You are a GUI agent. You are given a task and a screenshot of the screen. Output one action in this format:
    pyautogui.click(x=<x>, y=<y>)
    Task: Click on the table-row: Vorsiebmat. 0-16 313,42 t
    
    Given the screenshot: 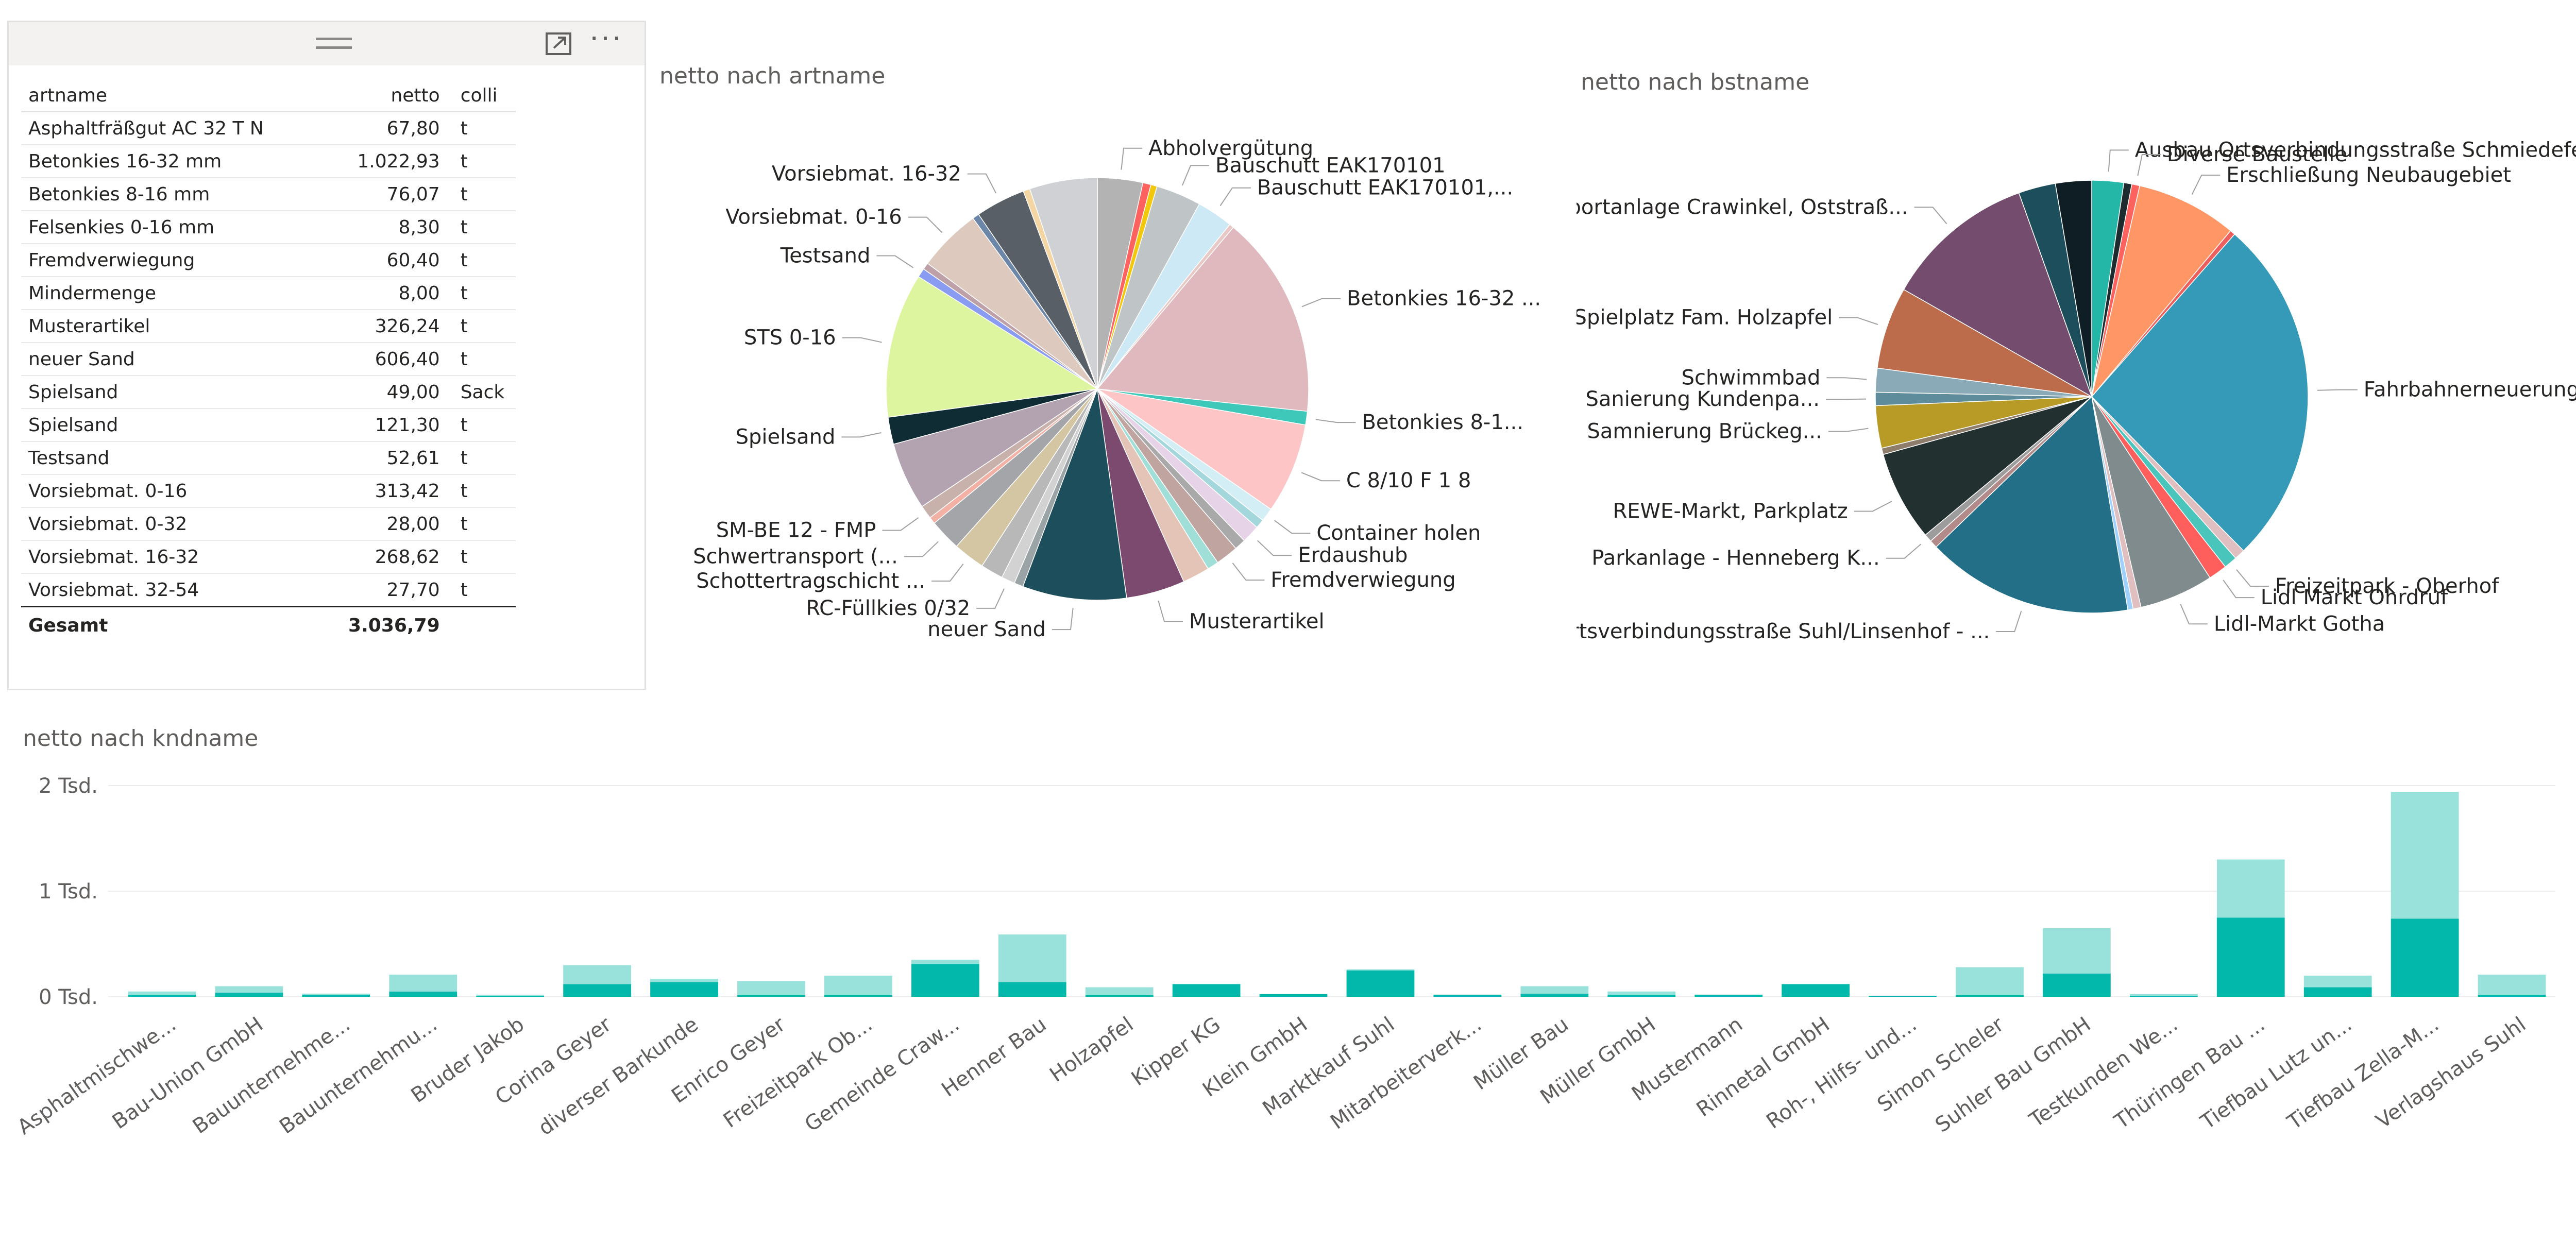 What is the action you would take?
    pyautogui.click(x=268, y=491)
    